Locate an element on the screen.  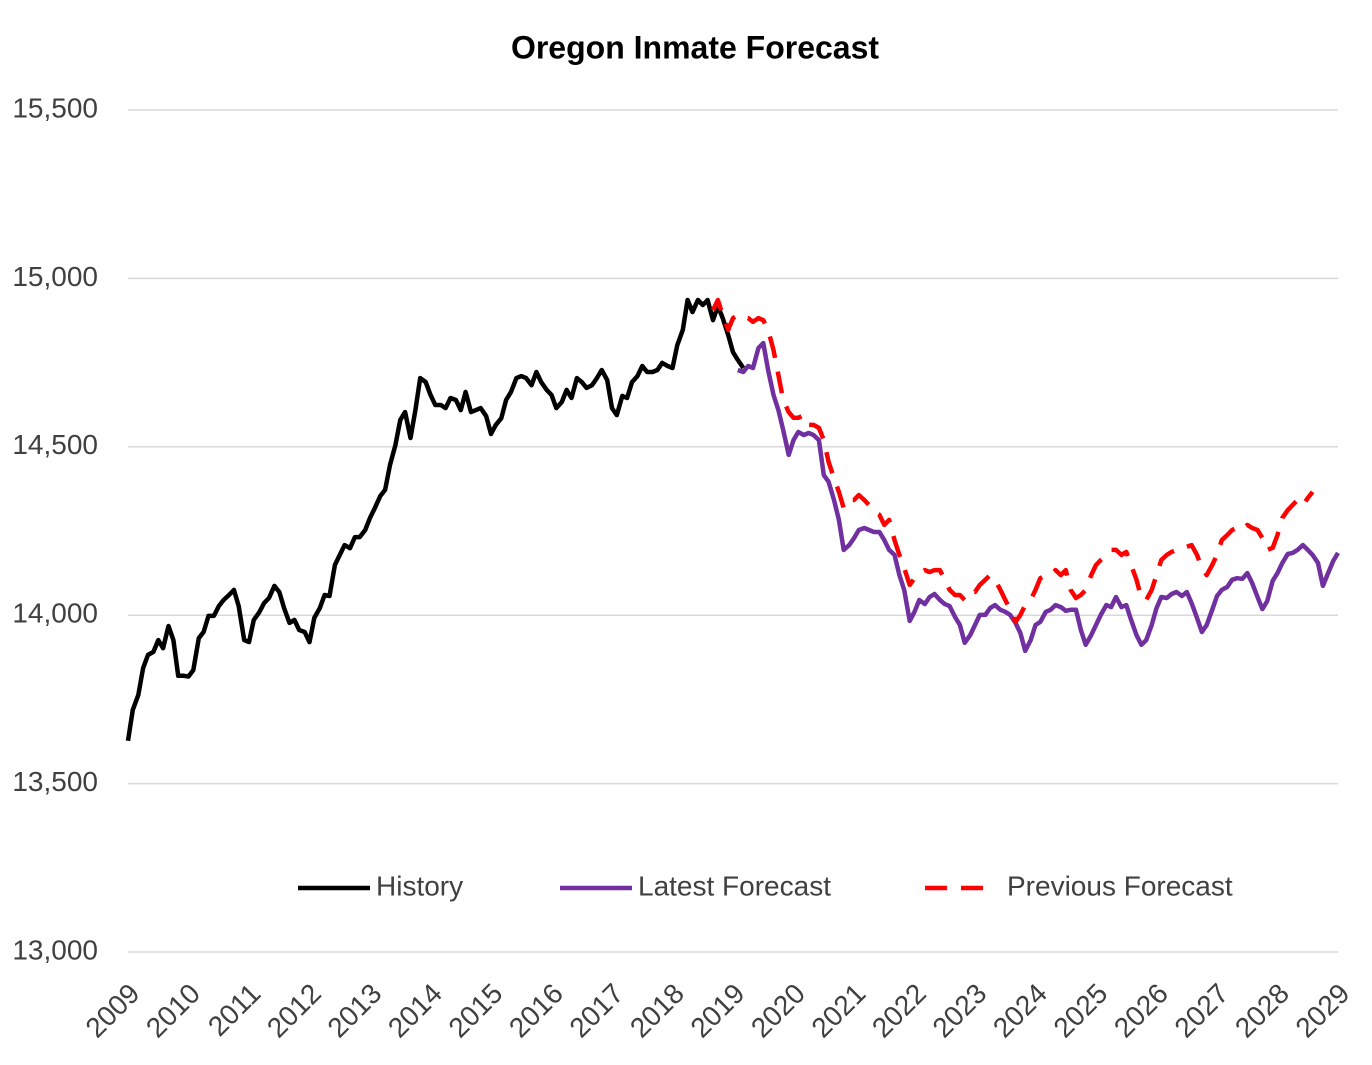
legend-label: Latest Forecast is located at coordinates (734, 885).